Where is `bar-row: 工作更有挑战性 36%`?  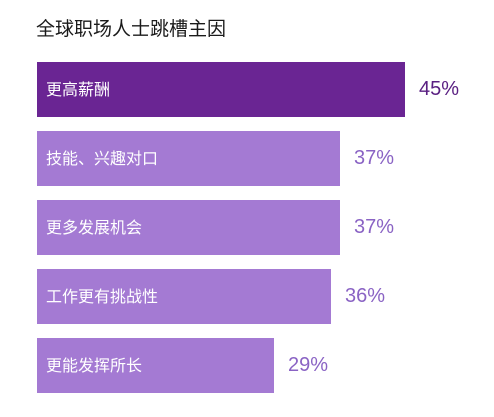
bar-row: 工作更有挑战性 36% is located at coordinates (224, 296).